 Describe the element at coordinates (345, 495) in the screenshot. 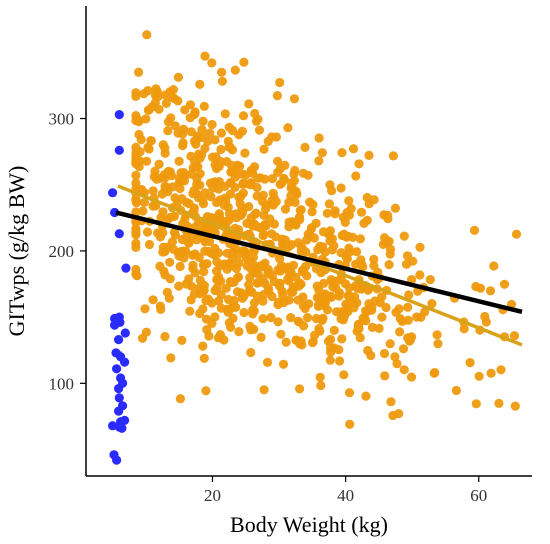

I see `x-tick-label: 40` at that location.